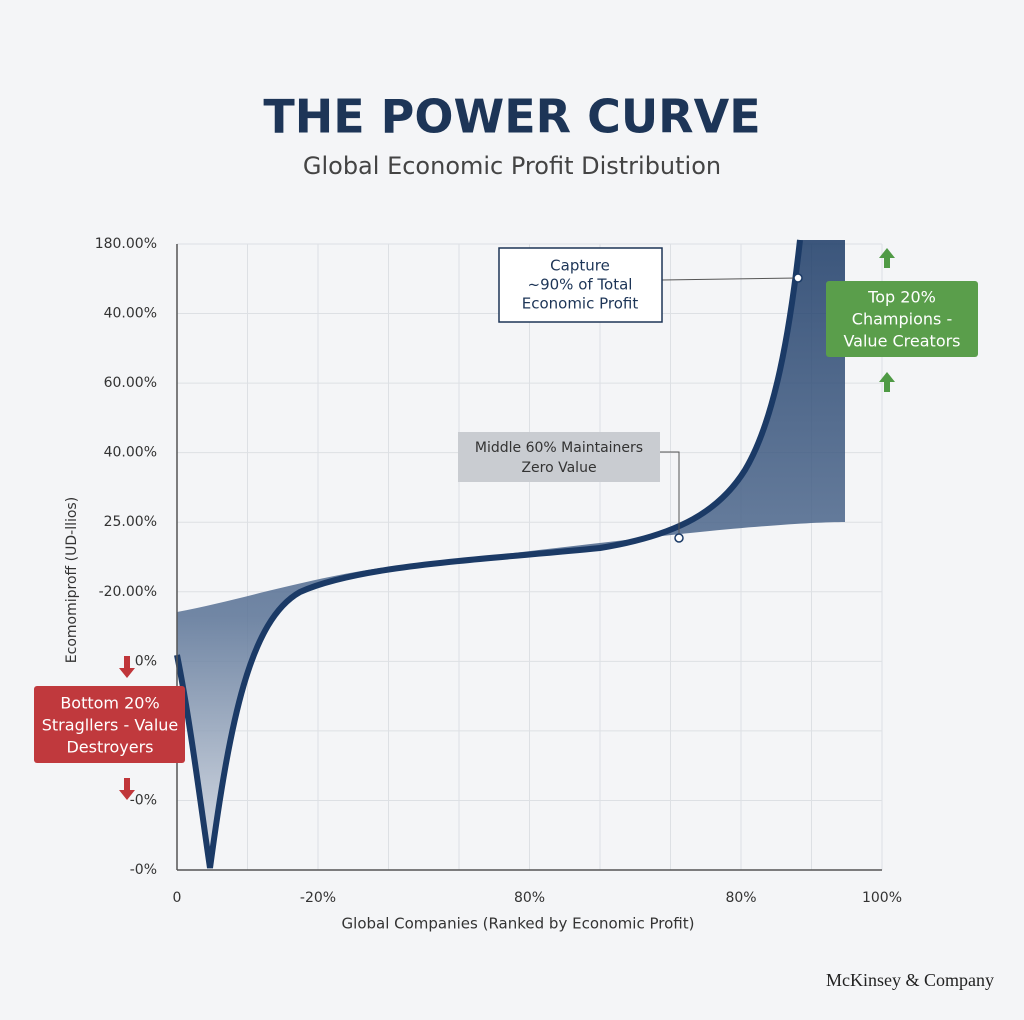 The height and width of the screenshot is (1020, 1024). I want to click on annotation-text: Zero Value, so click(558, 468).